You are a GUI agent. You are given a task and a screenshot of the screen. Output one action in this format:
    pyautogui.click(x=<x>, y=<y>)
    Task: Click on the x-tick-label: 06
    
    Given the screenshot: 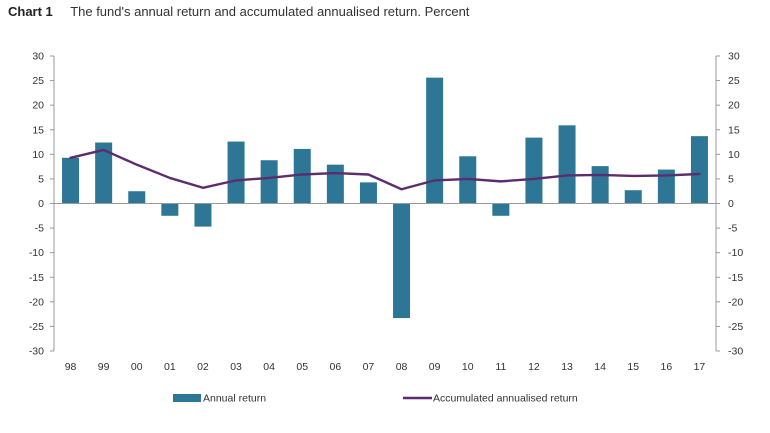 What is the action you would take?
    pyautogui.click(x=336, y=367)
    